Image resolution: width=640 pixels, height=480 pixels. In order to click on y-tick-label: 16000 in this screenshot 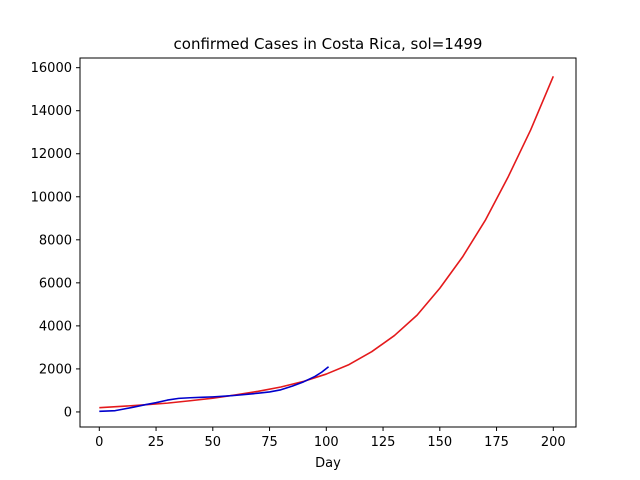, I will do `click(51, 68)`.